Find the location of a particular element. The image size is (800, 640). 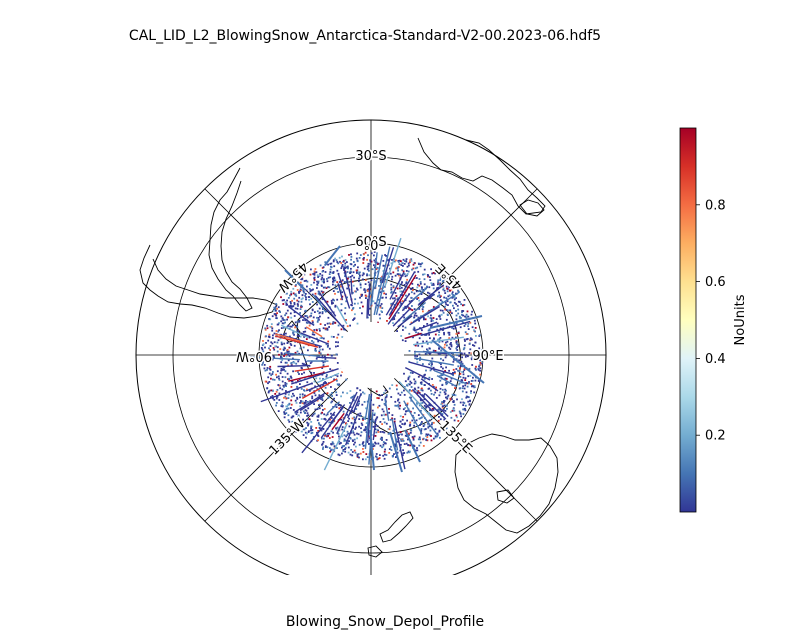

colorbar: 0.2 0.4 0.6 0.8 NoUnits is located at coordinates (713, 320).